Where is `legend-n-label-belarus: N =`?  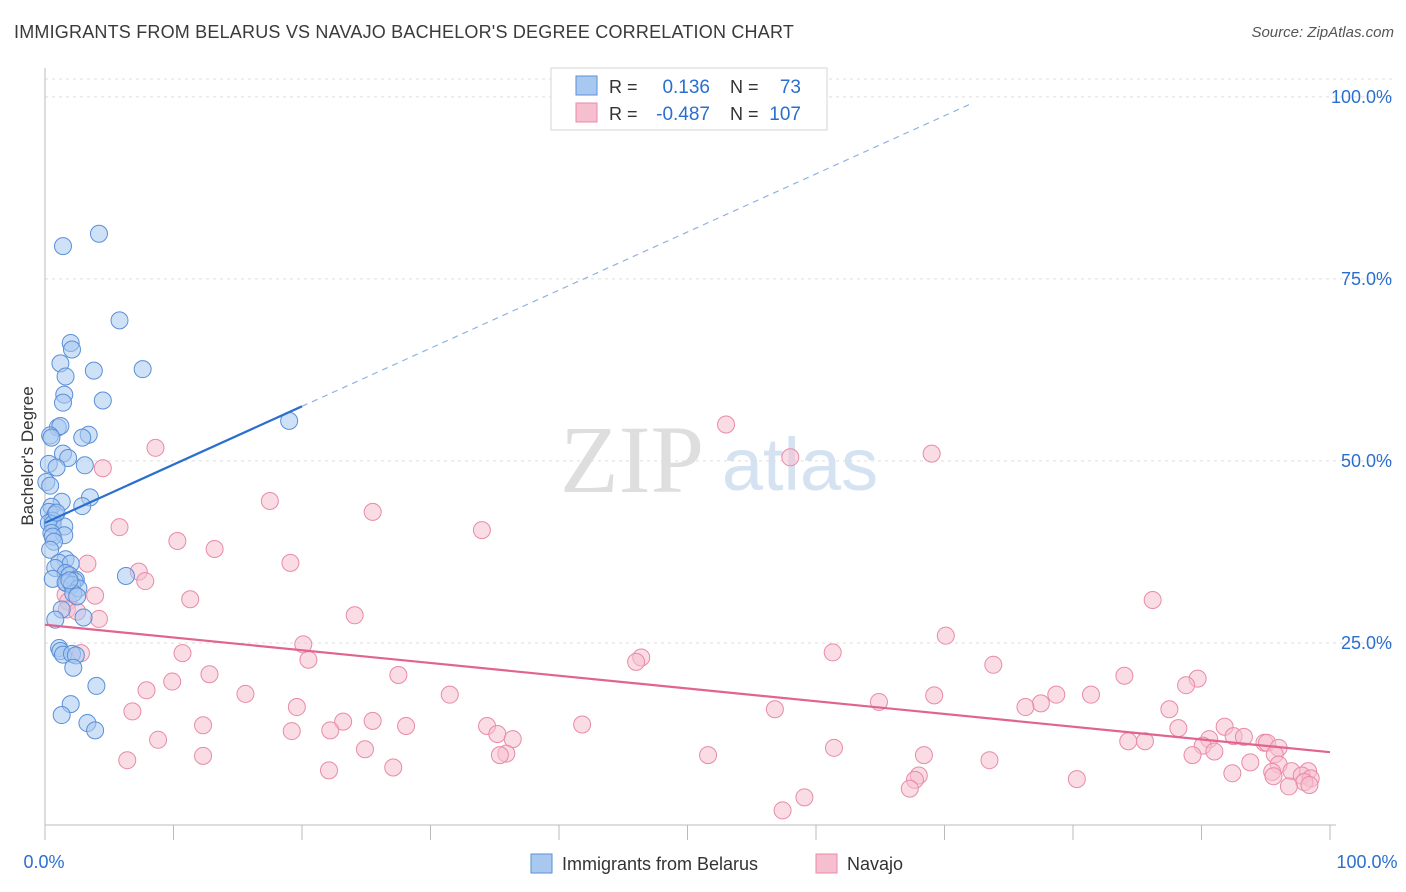 legend-n-label-belarus: N = is located at coordinates (744, 87).